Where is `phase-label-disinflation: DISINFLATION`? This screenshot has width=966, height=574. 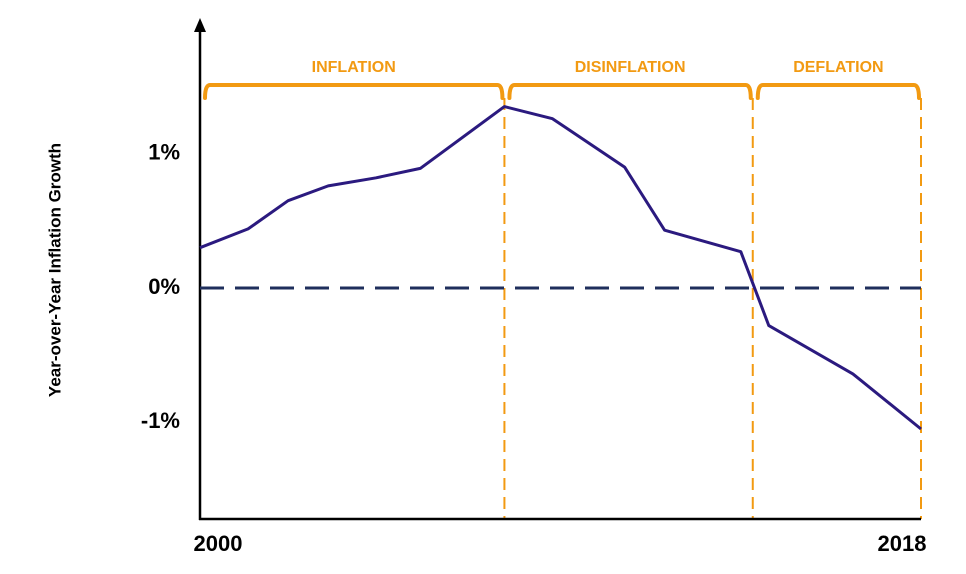 phase-label-disinflation: DISINFLATION is located at coordinates (630, 67).